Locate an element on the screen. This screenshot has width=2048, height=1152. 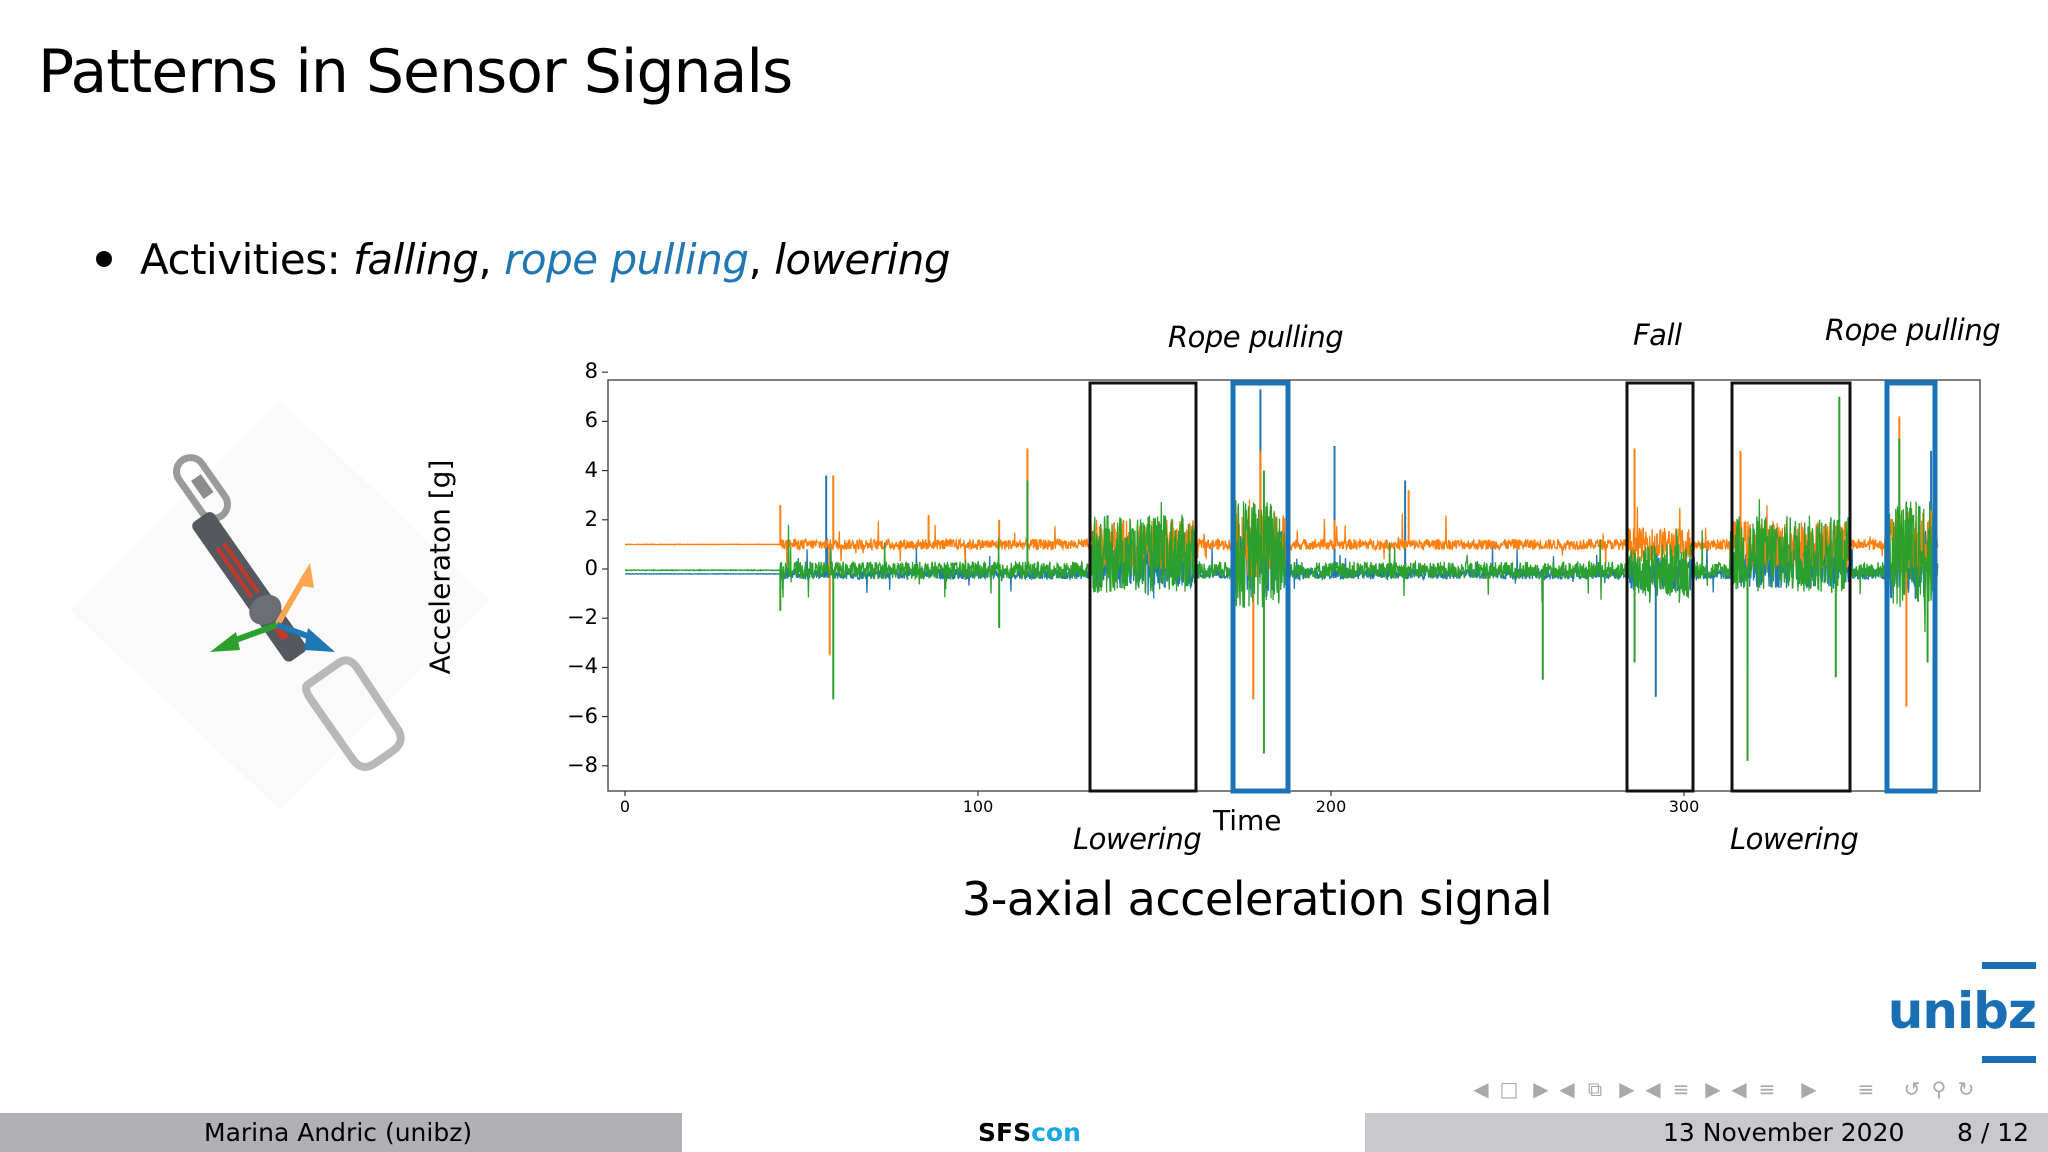
section-icon: ≡ is located at coordinates (1681, 1089).